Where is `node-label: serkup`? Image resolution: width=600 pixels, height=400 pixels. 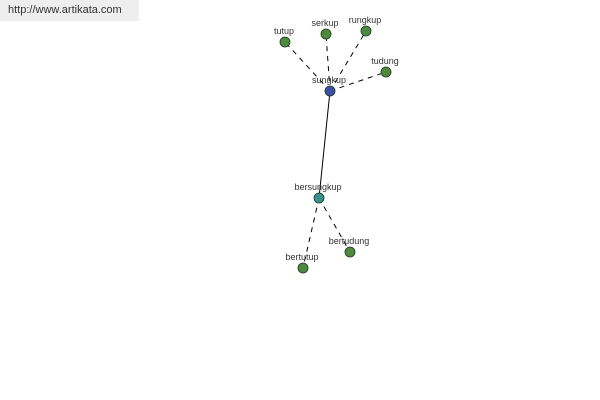 node-label: serkup is located at coordinates (324, 23).